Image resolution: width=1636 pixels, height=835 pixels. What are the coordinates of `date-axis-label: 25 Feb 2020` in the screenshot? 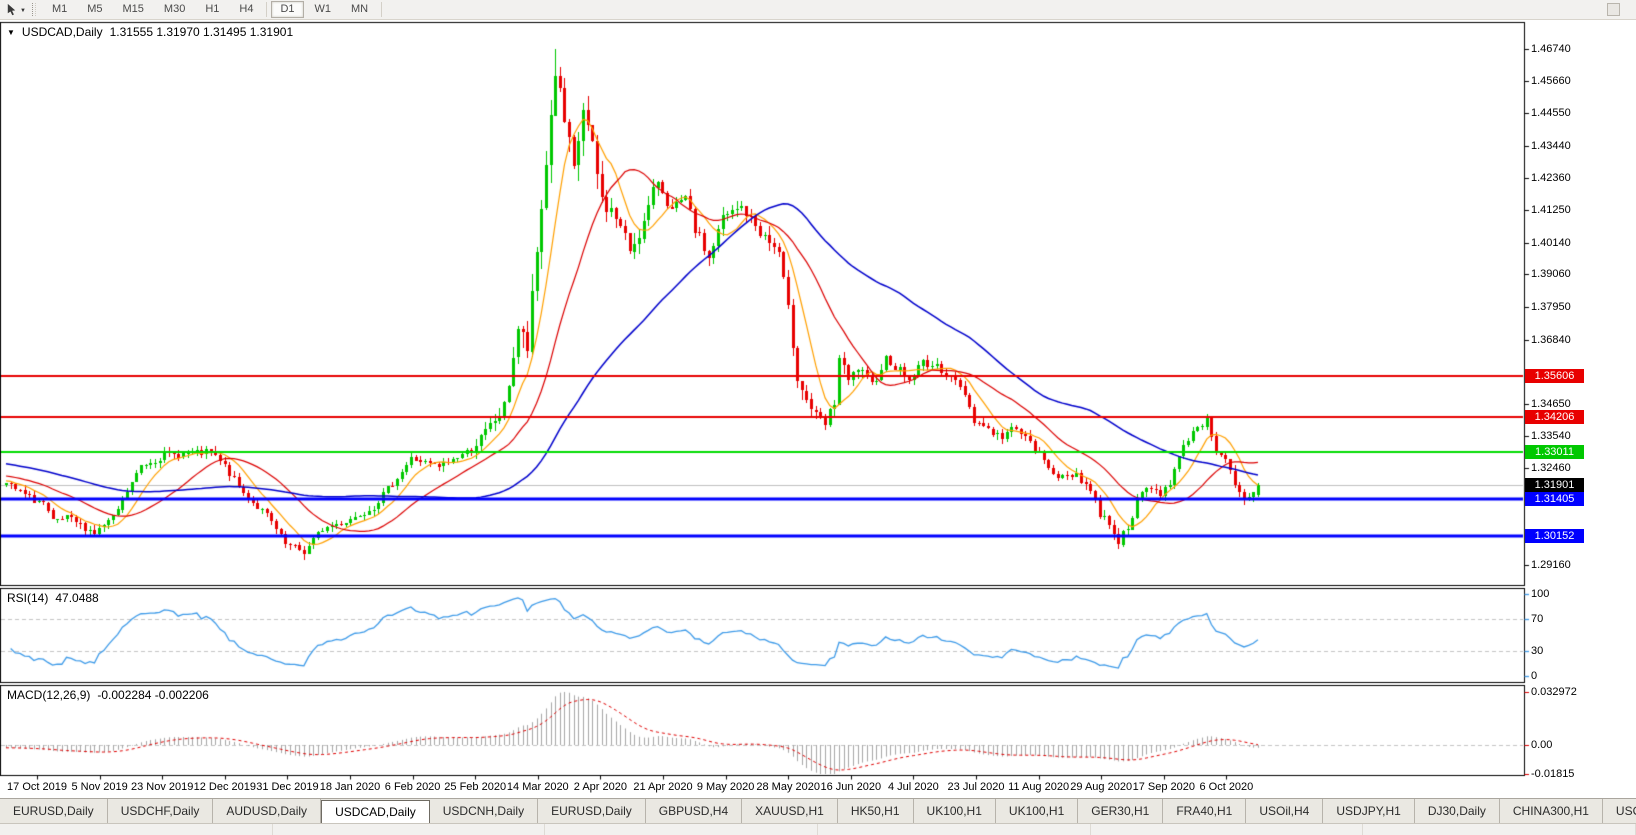 It's located at (475, 787).